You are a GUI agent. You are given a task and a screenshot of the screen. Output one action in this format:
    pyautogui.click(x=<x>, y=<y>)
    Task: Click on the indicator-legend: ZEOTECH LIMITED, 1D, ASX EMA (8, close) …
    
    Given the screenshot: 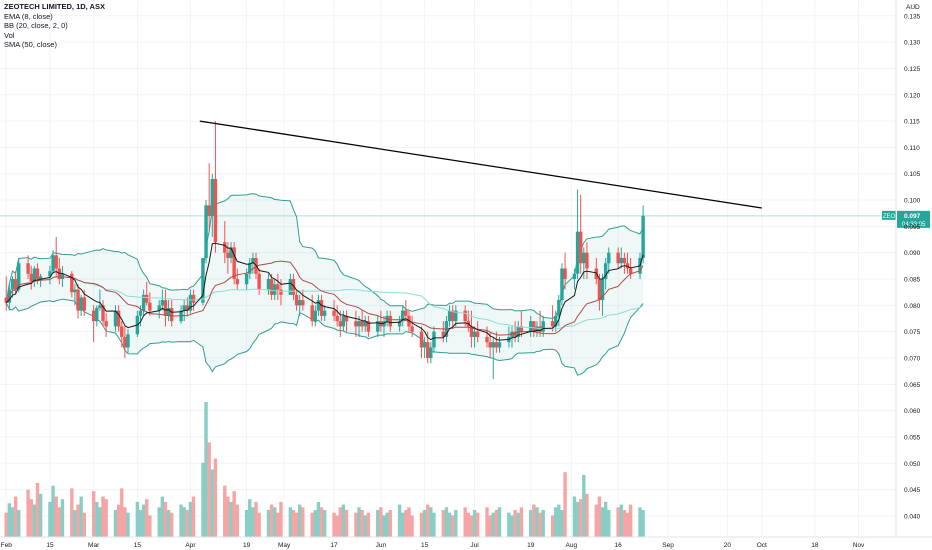 What is the action you would take?
    pyautogui.click(x=54, y=26)
    